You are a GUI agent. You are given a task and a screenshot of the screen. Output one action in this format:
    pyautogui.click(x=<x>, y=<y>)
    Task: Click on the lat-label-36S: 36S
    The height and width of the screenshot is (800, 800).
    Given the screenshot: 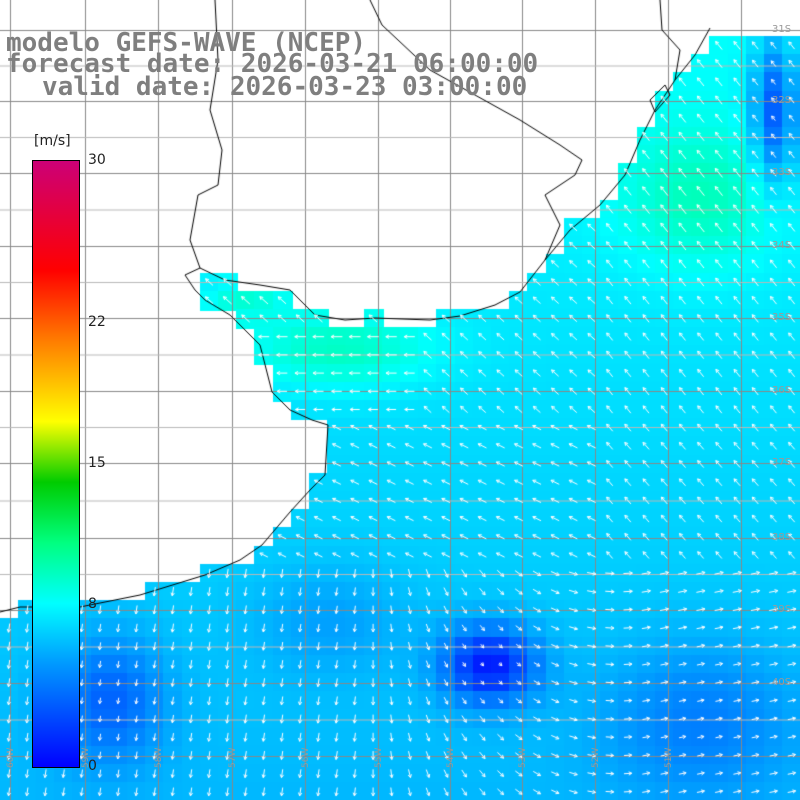 What is the action you would take?
    pyautogui.click(x=782, y=390)
    